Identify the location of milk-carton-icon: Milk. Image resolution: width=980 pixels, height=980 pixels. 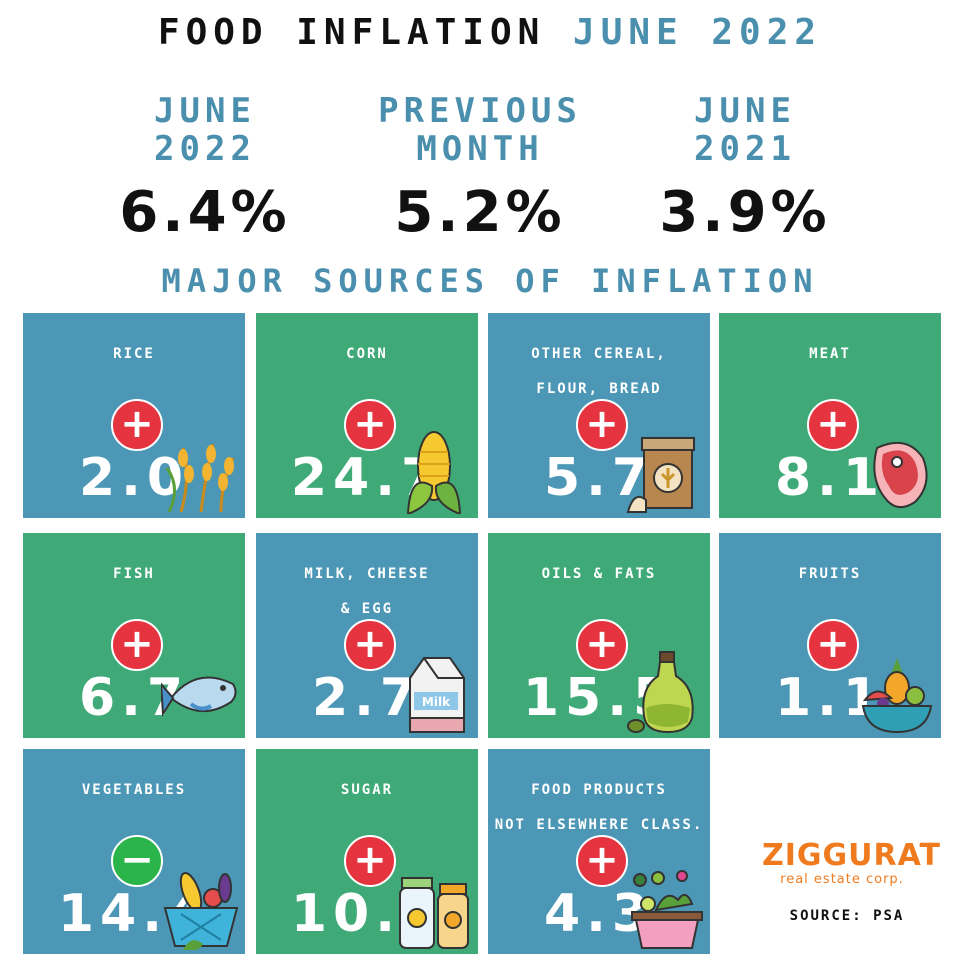
(434, 691).